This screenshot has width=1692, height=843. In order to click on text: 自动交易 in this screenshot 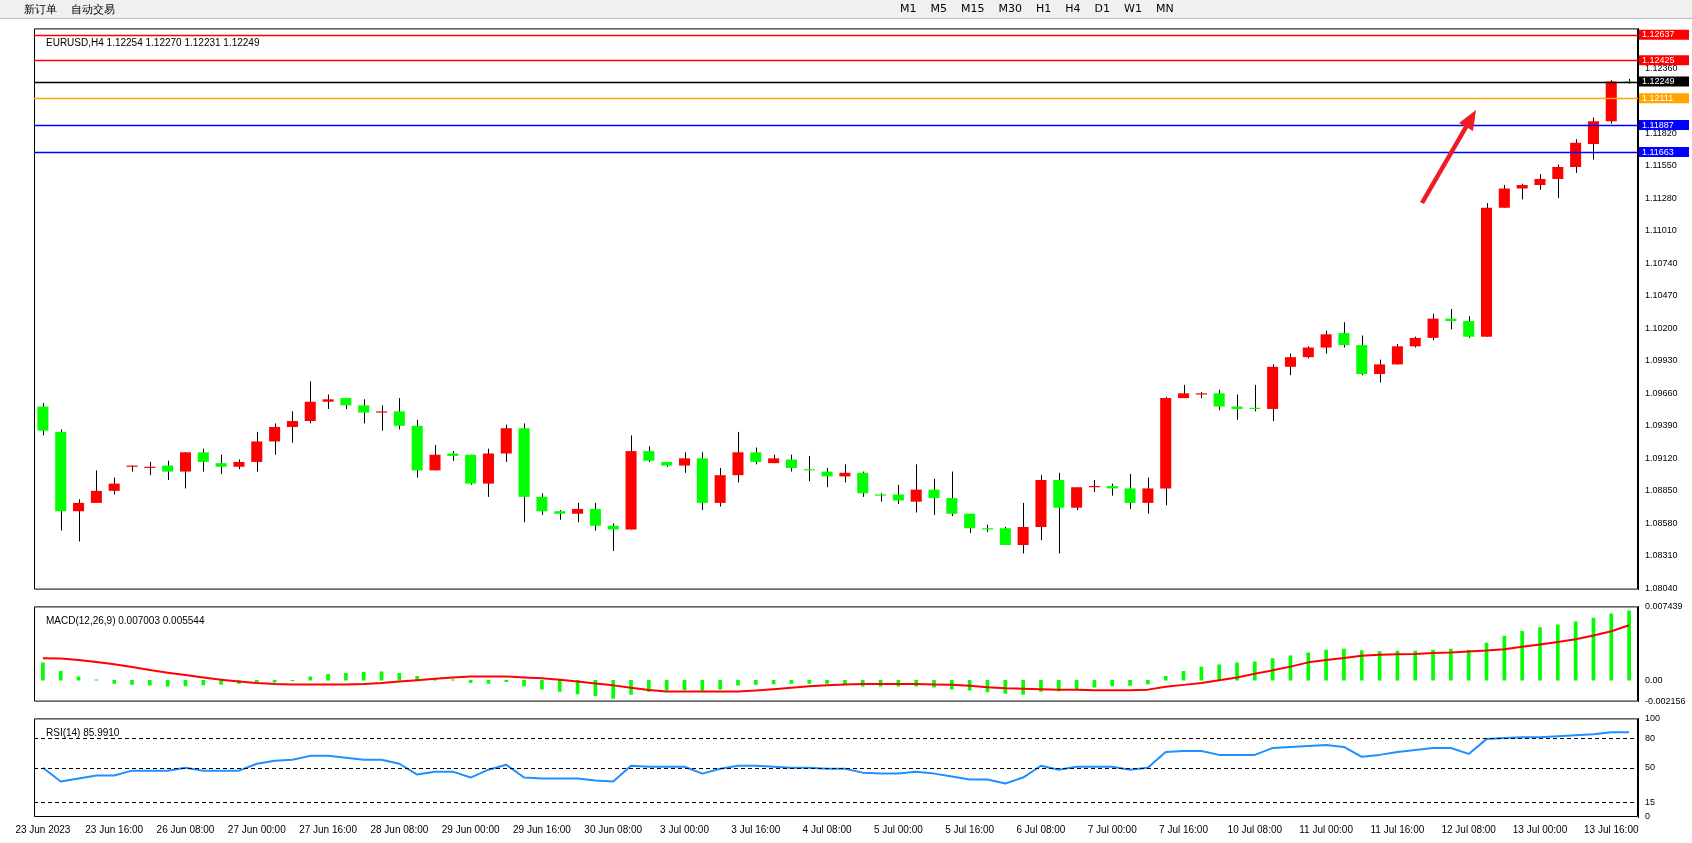, I will do `click(93, 9)`.